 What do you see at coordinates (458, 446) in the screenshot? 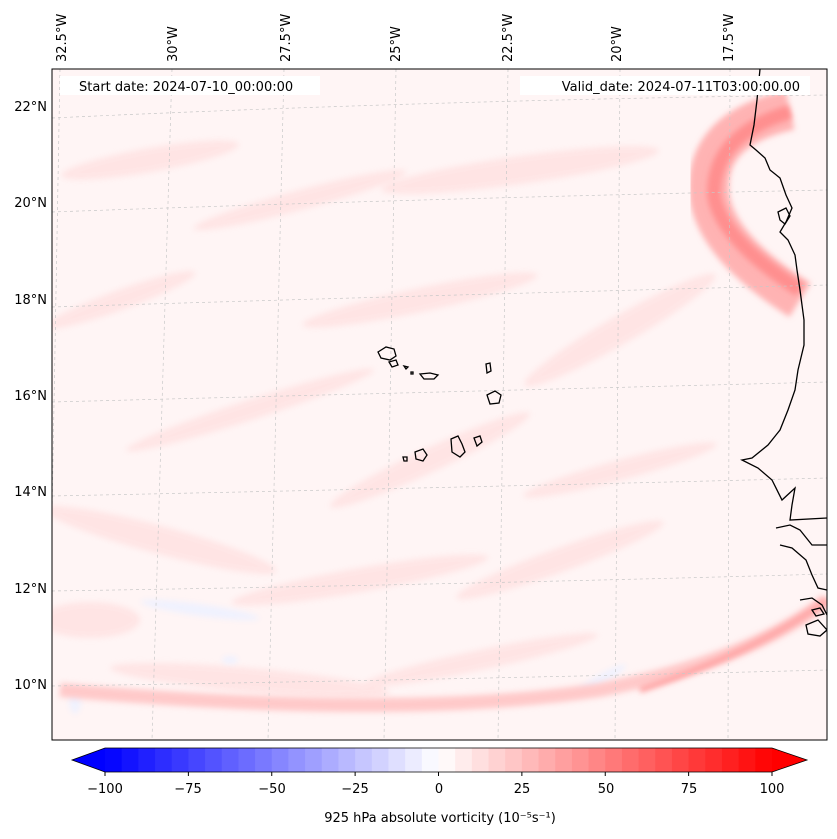
I see `santiago-island` at bounding box center [458, 446].